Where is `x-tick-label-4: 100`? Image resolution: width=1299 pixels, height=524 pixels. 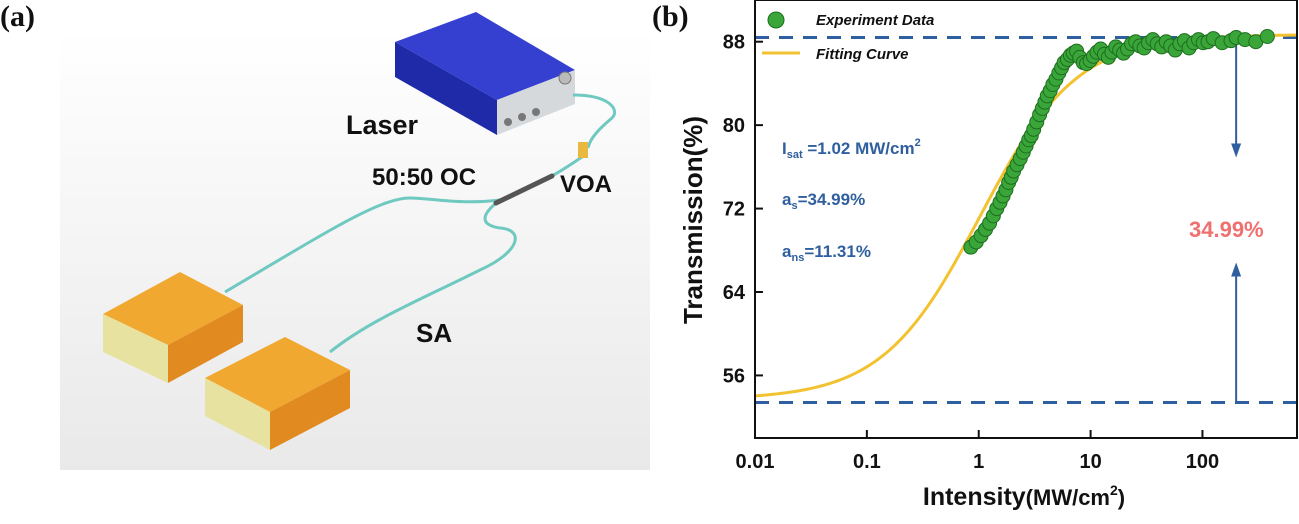 x-tick-label-4: 100 is located at coordinates (1202, 462).